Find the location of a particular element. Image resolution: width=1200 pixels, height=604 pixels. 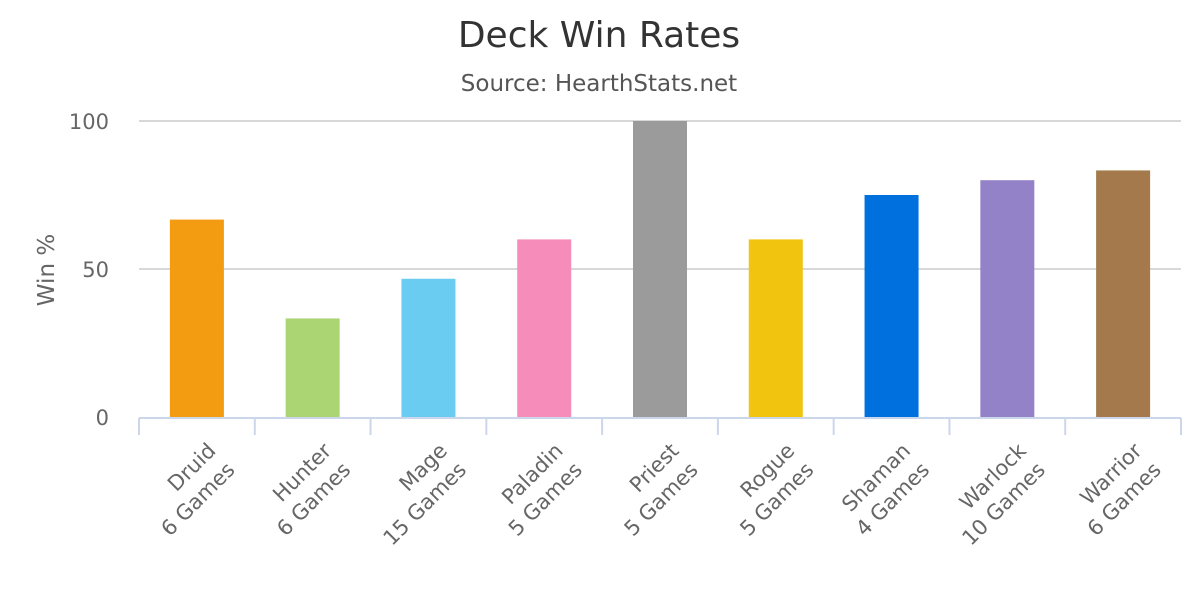

x-tick-label: Warrior6 Games is located at coordinates (1115, 489).